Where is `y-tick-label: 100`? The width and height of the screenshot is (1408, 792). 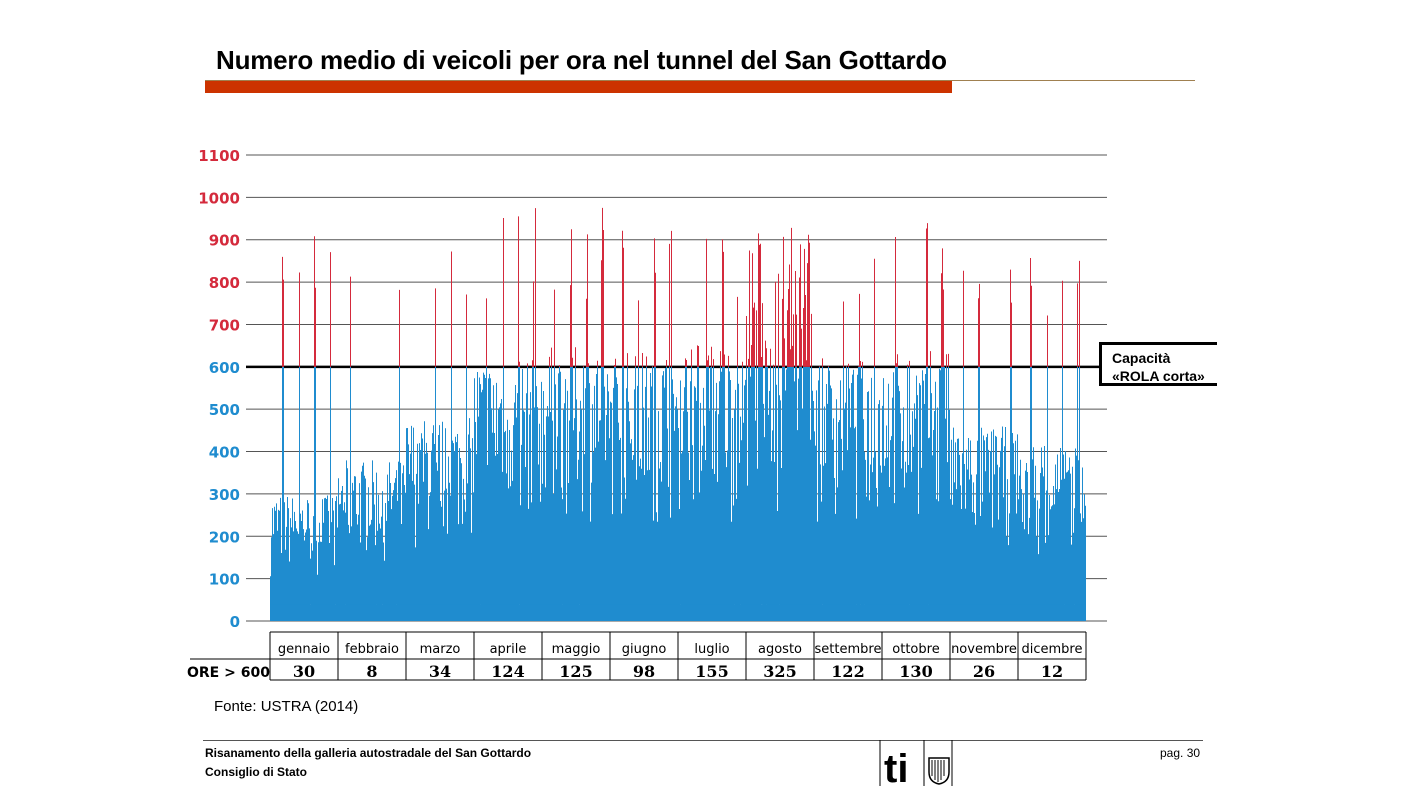
y-tick-label: 100 is located at coordinates (224, 580).